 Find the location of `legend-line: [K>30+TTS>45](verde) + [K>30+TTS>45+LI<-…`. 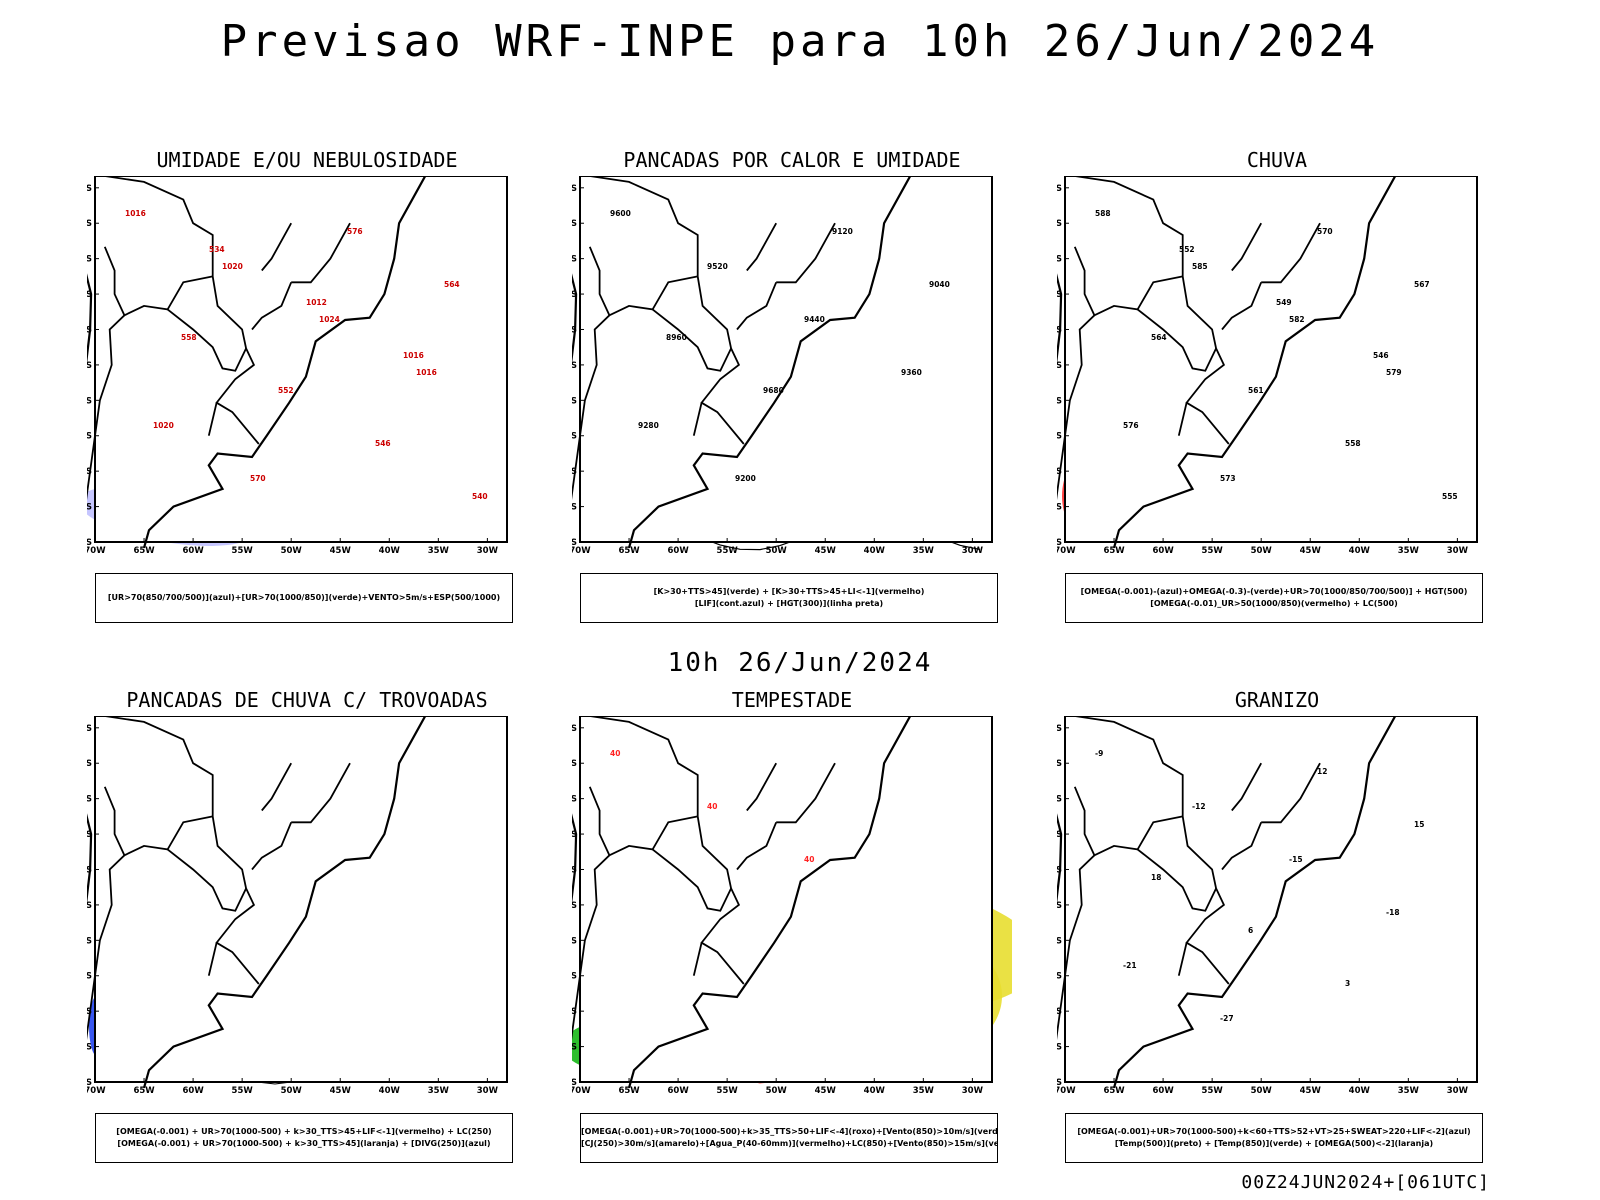

legend-line: [K>30+TTS>45](verde) + [K>30+TTS>45+LI<-… is located at coordinates (789, 591).